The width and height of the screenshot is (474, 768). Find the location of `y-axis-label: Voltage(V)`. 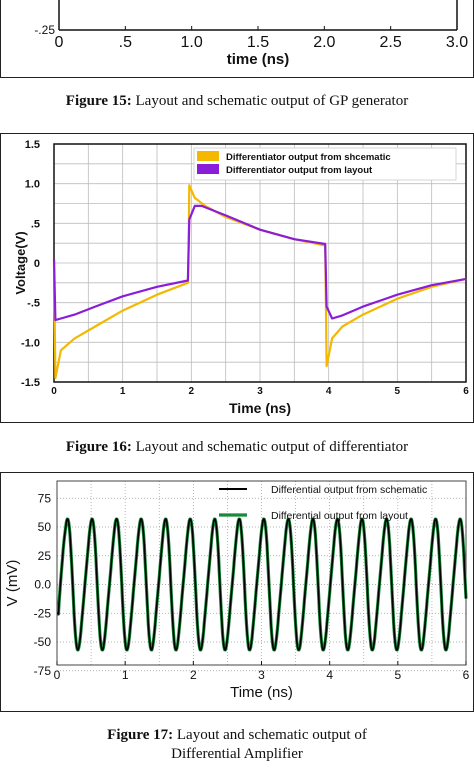

y-axis-label: Voltage(V) is located at coordinates (20, 262).